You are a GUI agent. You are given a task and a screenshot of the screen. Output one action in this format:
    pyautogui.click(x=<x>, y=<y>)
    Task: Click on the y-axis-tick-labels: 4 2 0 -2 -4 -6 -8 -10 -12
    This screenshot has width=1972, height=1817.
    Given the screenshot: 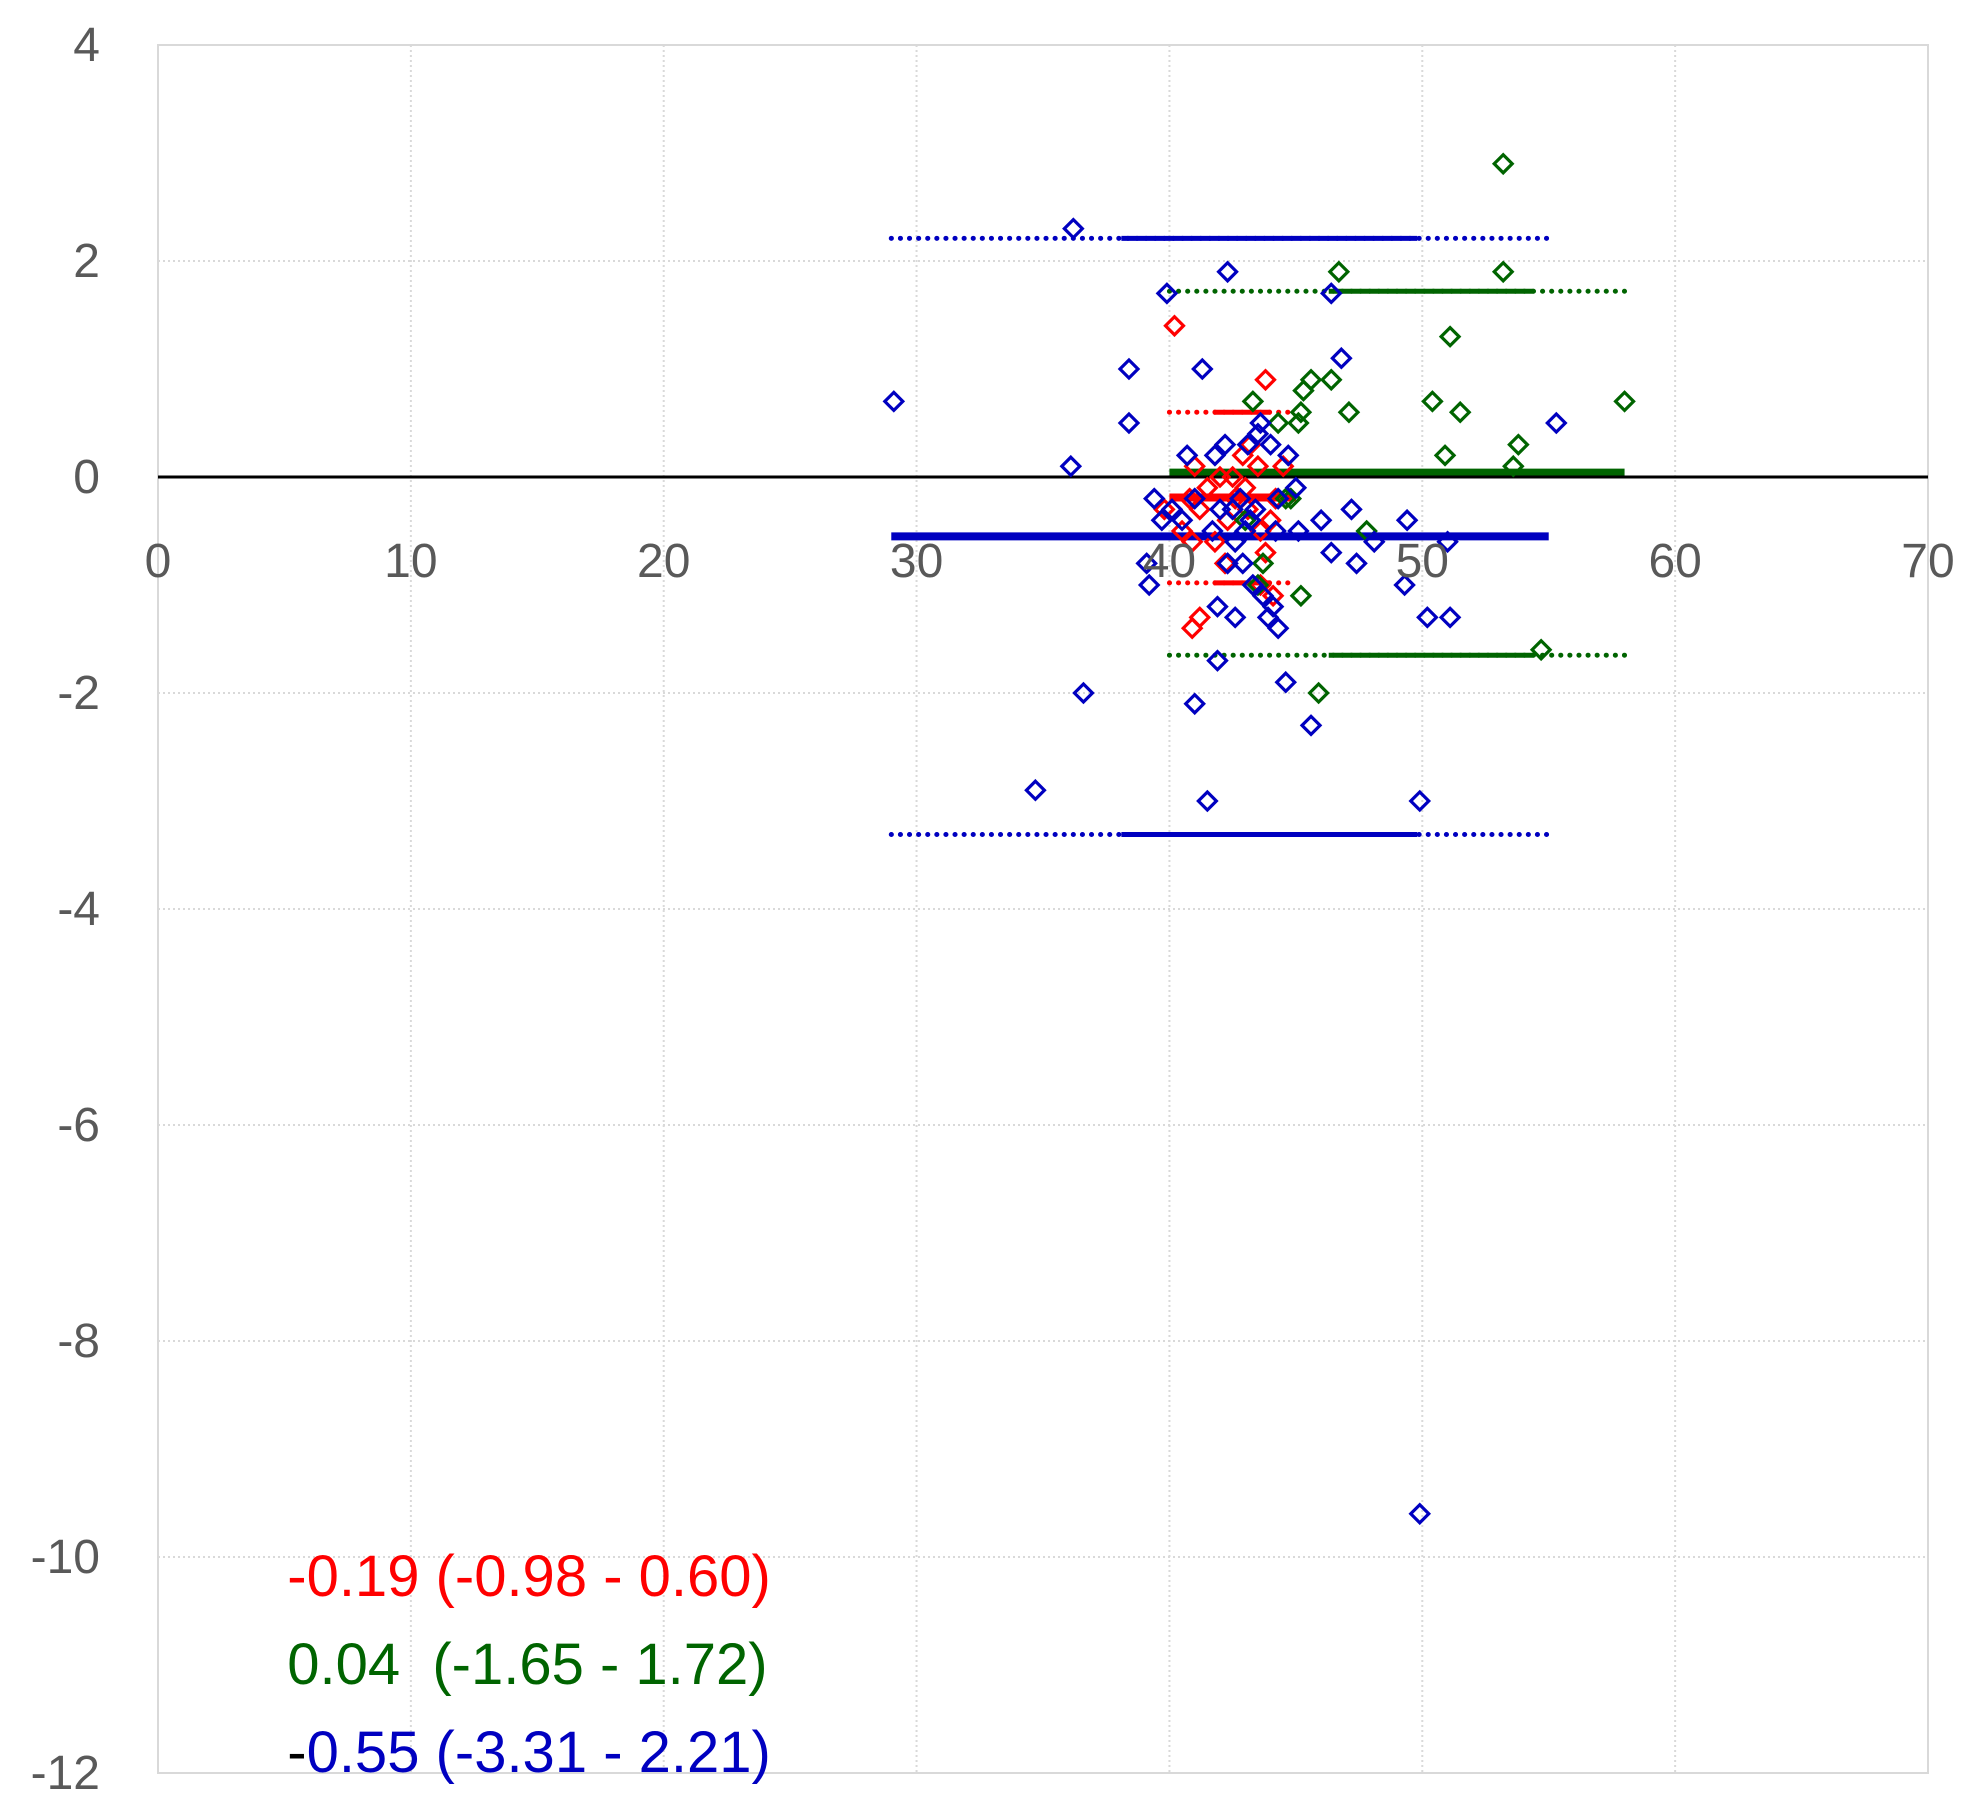 What is the action you would take?
    pyautogui.click(x=65, y=909)
    